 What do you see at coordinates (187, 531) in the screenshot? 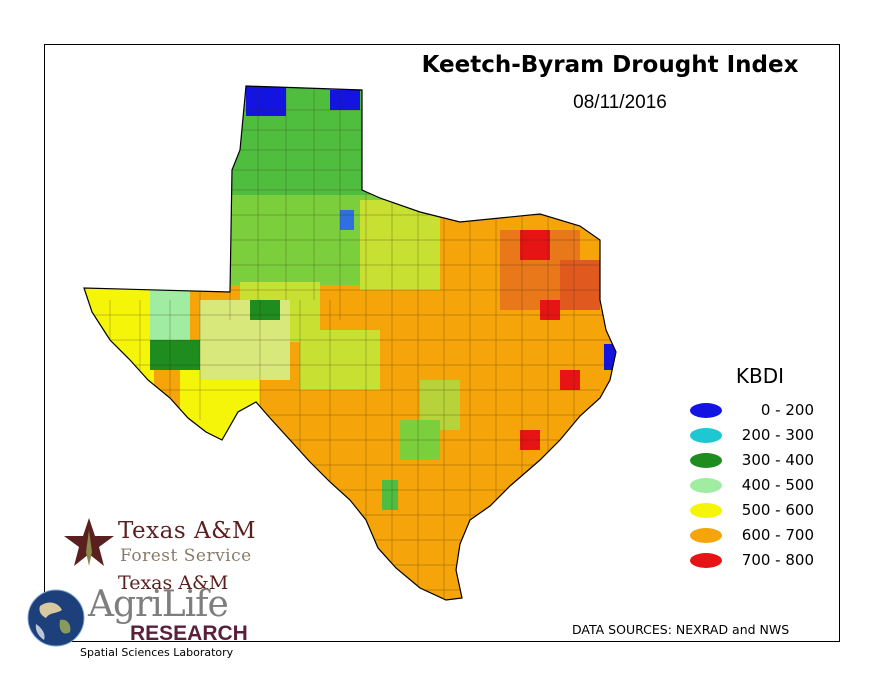
I see `tfs-name: Texas A&M` at bounding box center [187, 531].